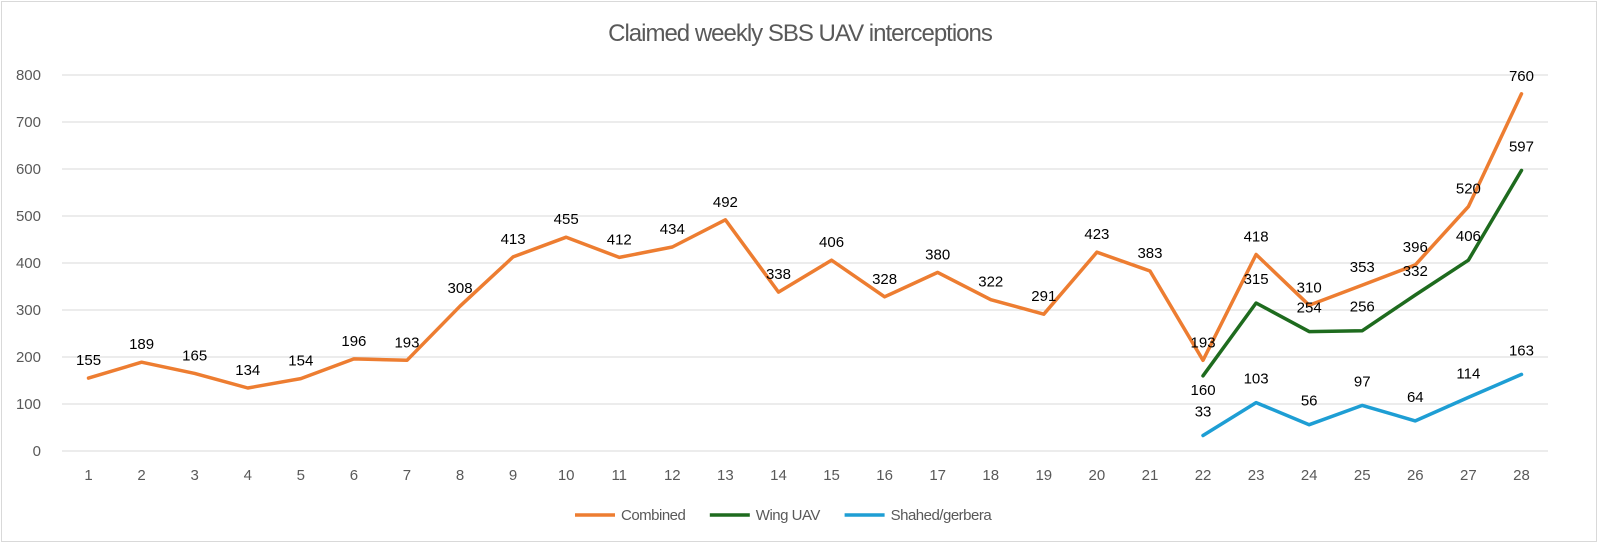 The image size is (1600, 546). What do you see at coordinates (460, 288) in the screenshot?
I see `data-label: 308` at bounding box center [460, 288].